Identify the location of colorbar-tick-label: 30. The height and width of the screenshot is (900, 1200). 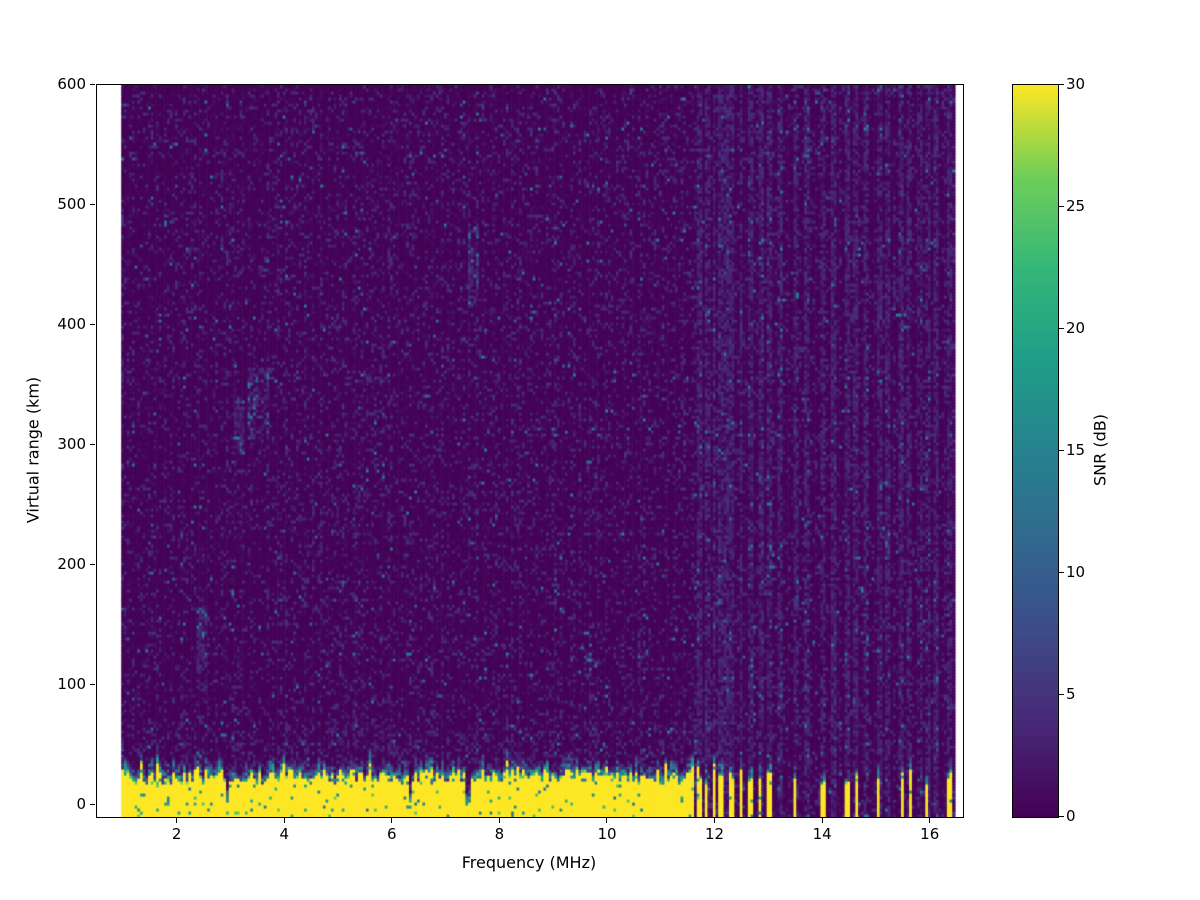
(1076, 84).